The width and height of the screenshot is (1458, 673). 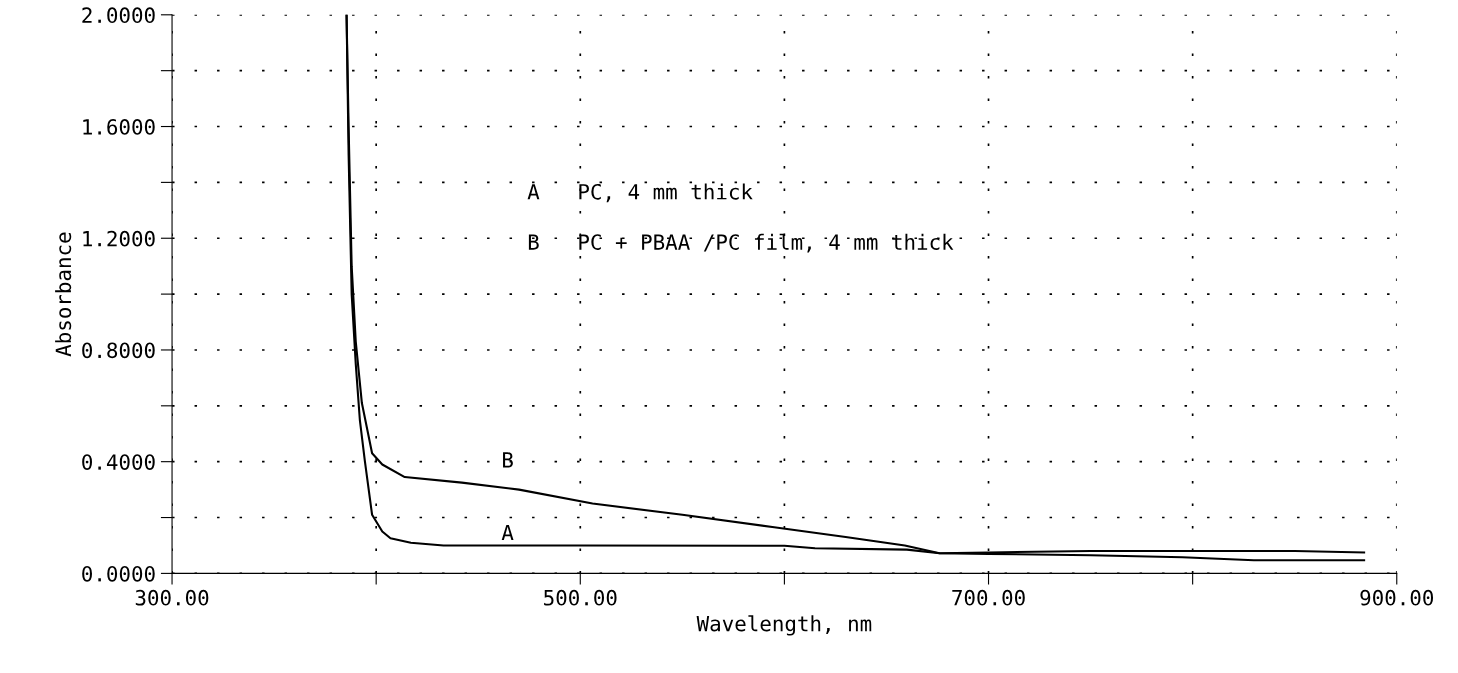 What do you see at coordinates (63, 294) in the screenshot?
I see `y-axis-title: Absorbance` at bounding box center [63, 294].